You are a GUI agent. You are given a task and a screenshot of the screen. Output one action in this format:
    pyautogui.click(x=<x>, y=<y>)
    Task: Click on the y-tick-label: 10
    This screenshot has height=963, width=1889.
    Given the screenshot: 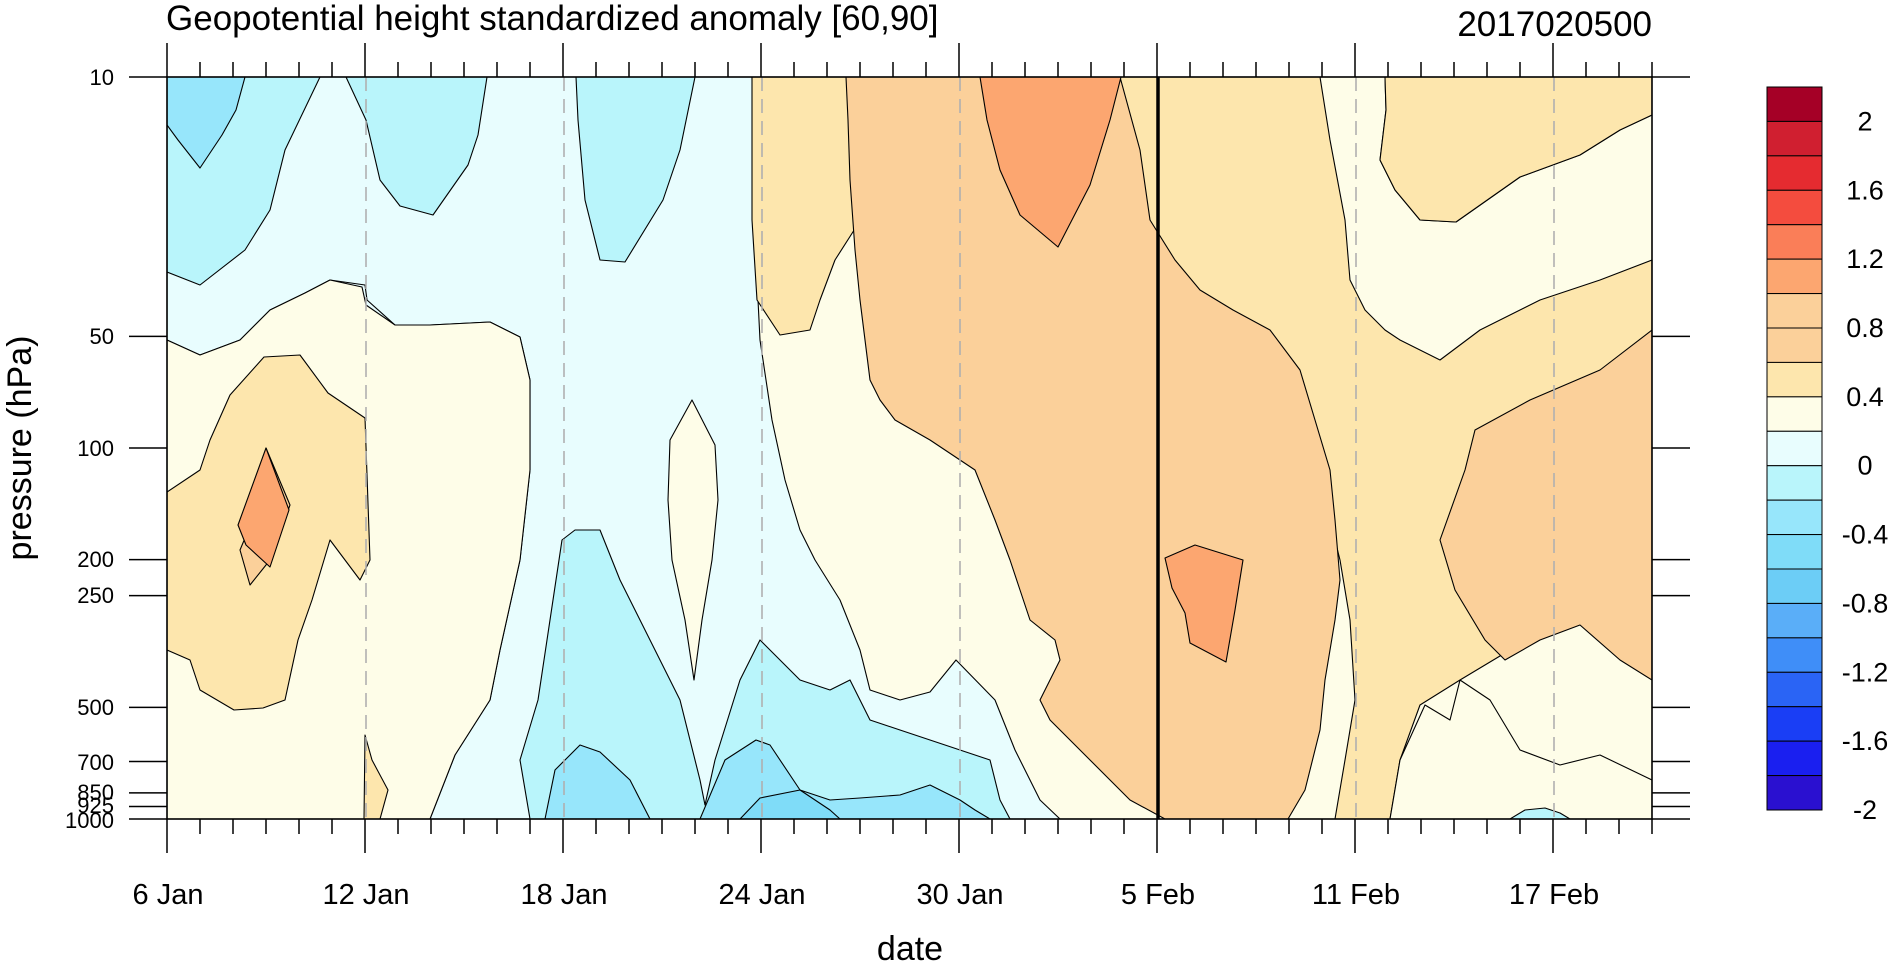 What is the action you would take?
    pyautogui.click(x=102, y=77)
    